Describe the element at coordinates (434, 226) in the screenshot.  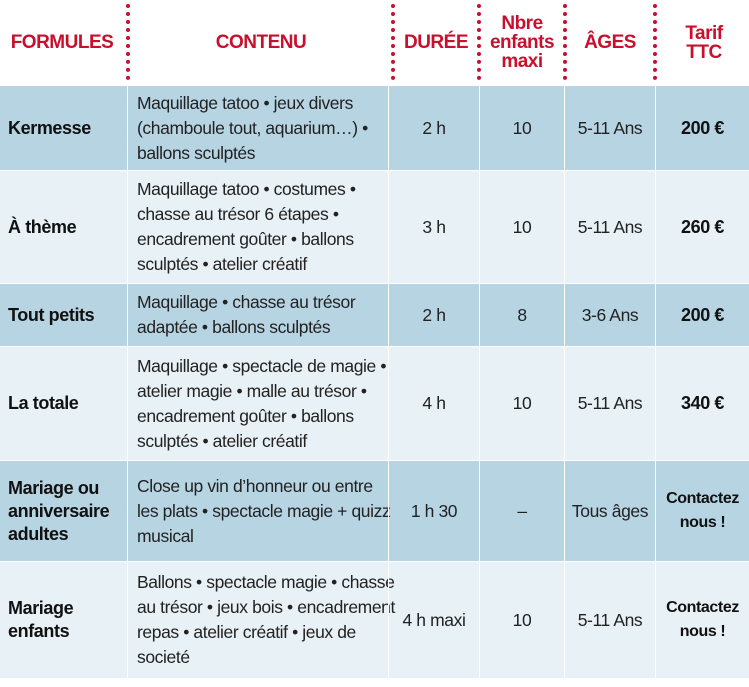
I see `cell-duree: 3 h` at that location.